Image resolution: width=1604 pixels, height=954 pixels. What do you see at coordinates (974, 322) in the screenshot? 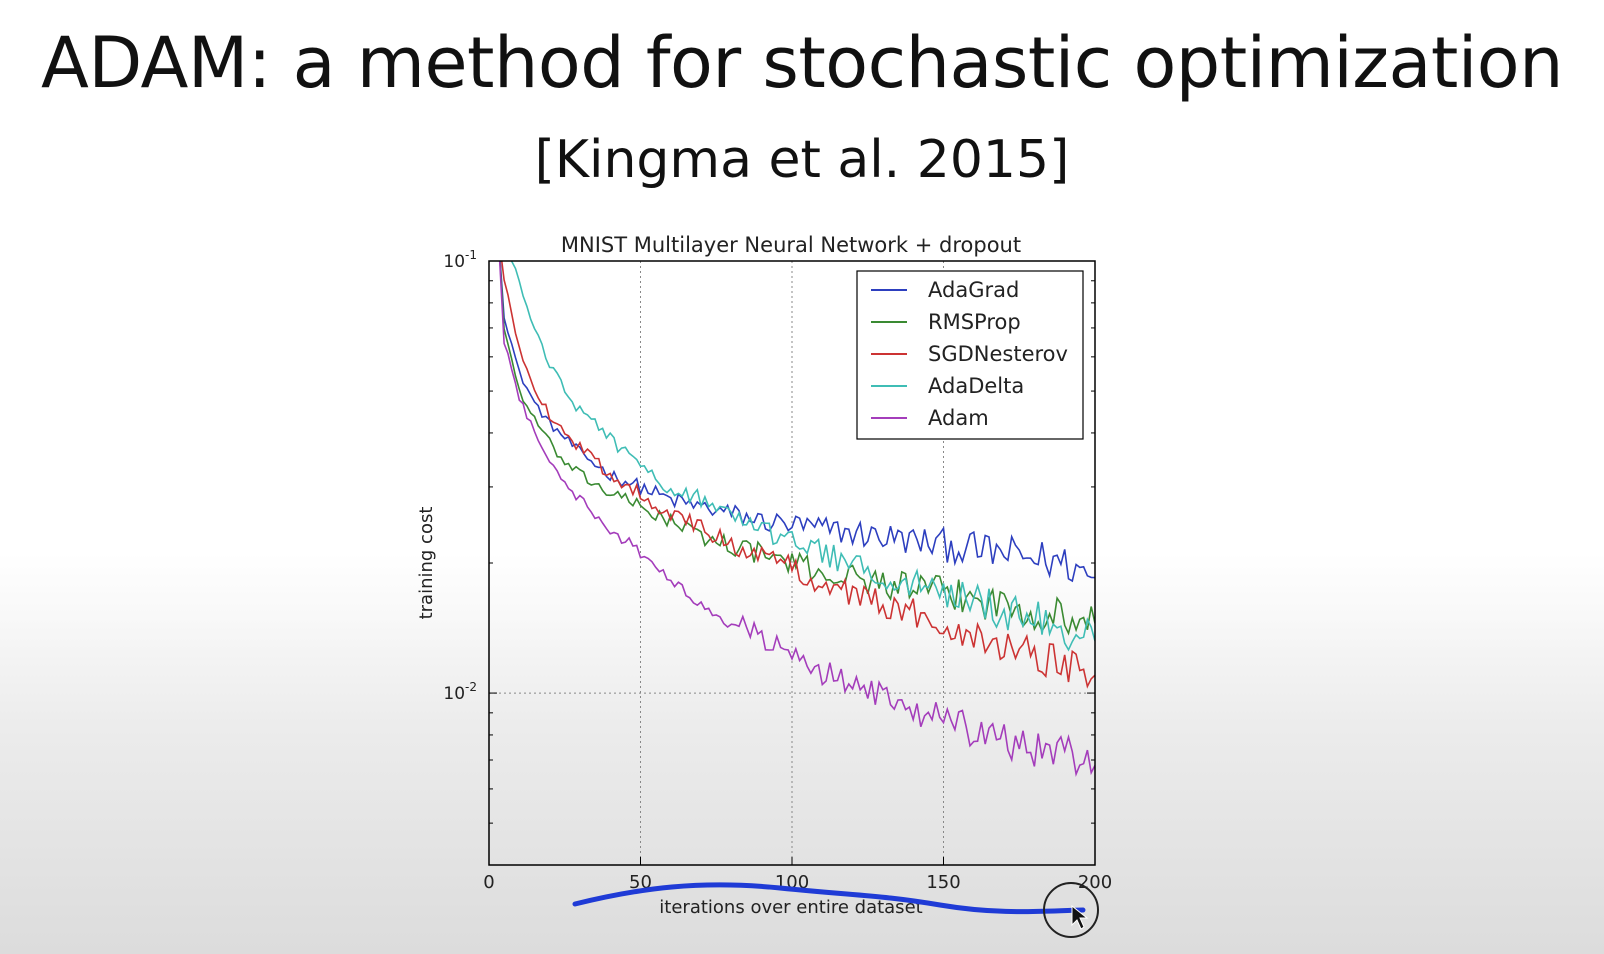
I see `legend-label: RMSProp` at bounding box center [974, 322].